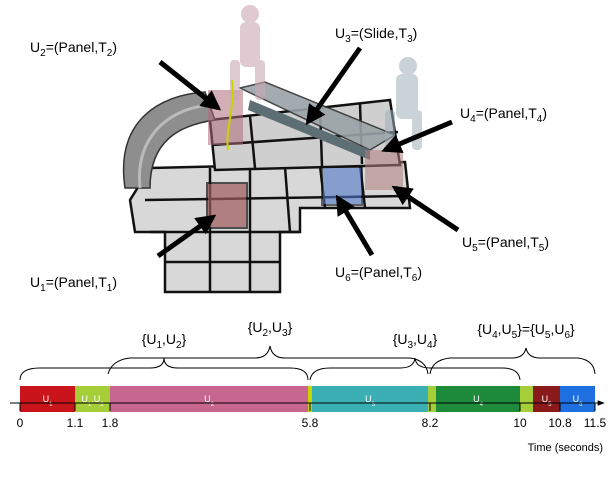  I want to click on tick-label: 1.8, so click(110, 423).